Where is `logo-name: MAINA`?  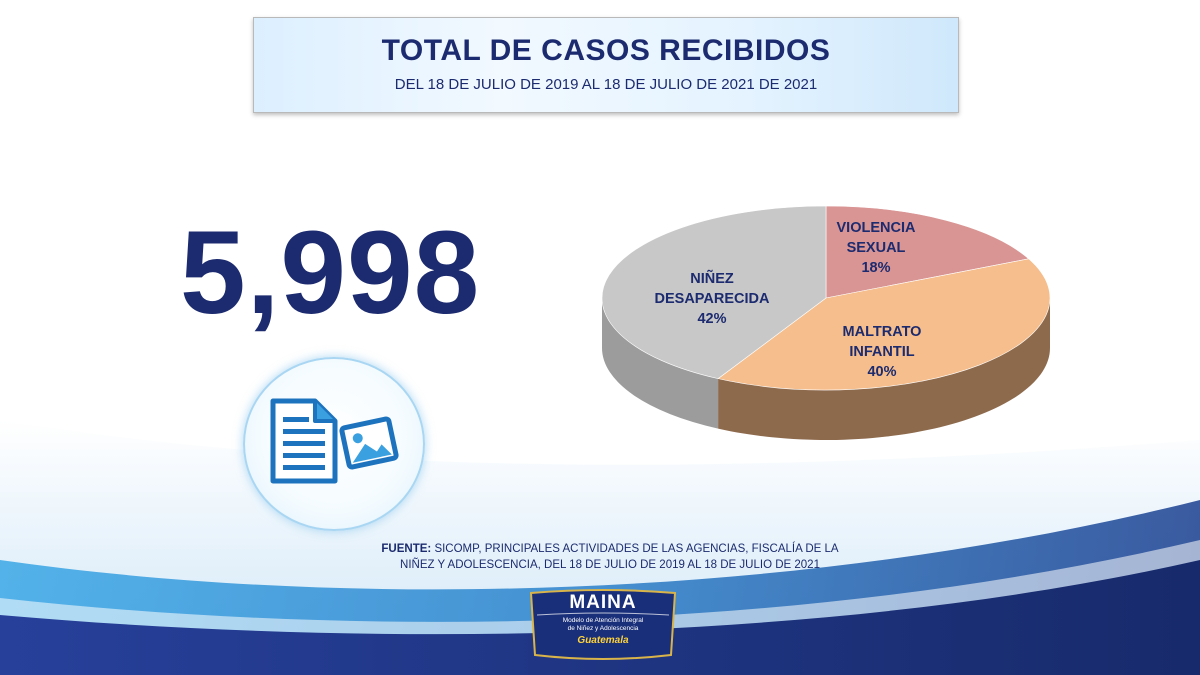
logo-name: MAINA is located at coordinates (603, 602).